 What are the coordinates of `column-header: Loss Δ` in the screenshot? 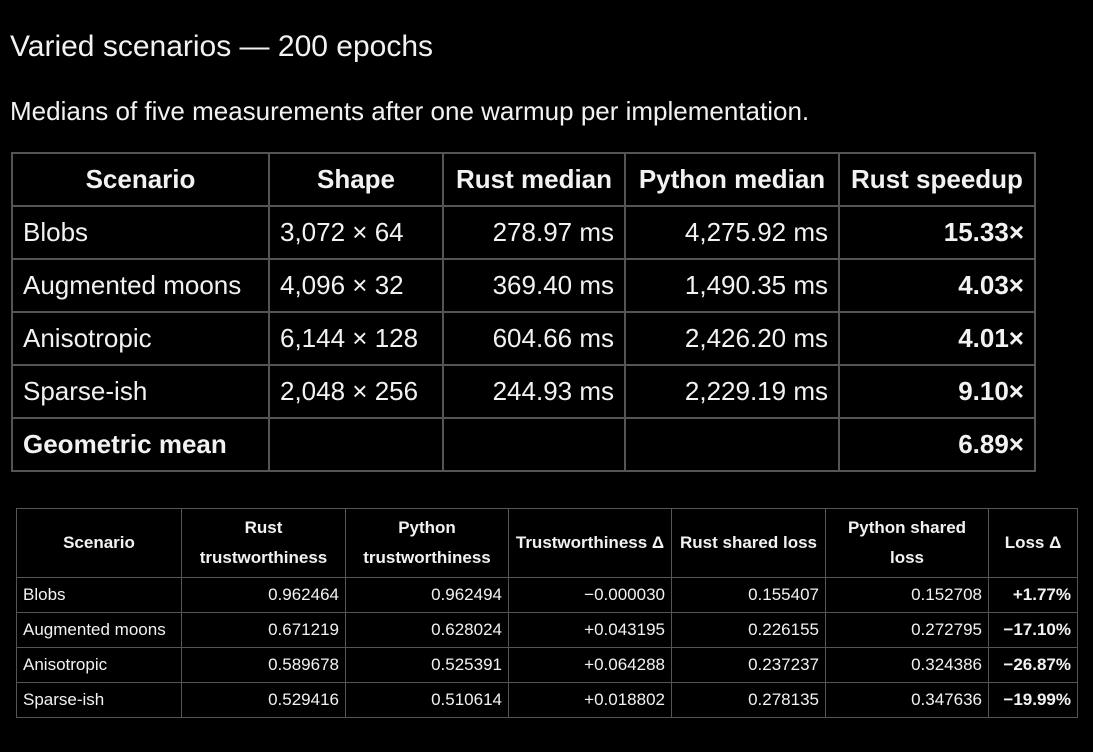 It's located at (1033, 543).